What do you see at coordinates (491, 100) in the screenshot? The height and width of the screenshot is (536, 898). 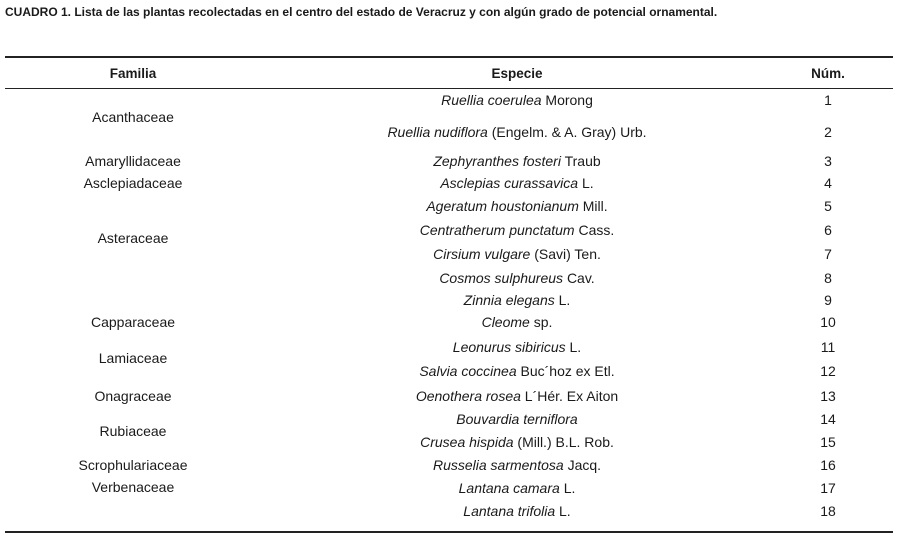 I see `species-name: Ruellia coerulea` at bounding box center [491, 100].